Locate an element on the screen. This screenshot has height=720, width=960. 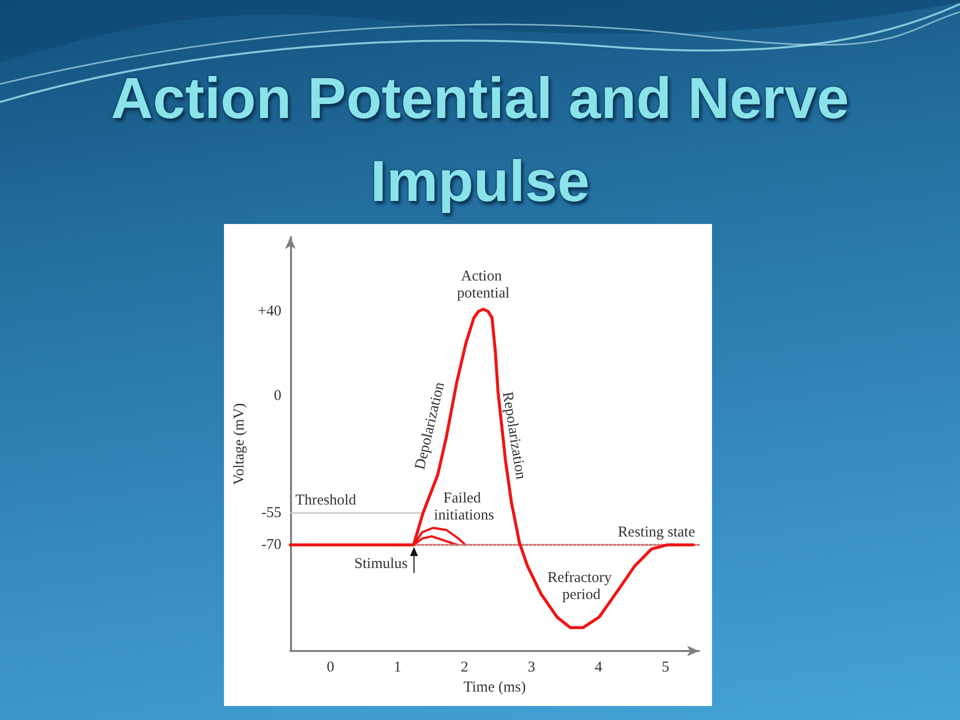
x-tick-label: 0 is located at coordinates (330, 668).